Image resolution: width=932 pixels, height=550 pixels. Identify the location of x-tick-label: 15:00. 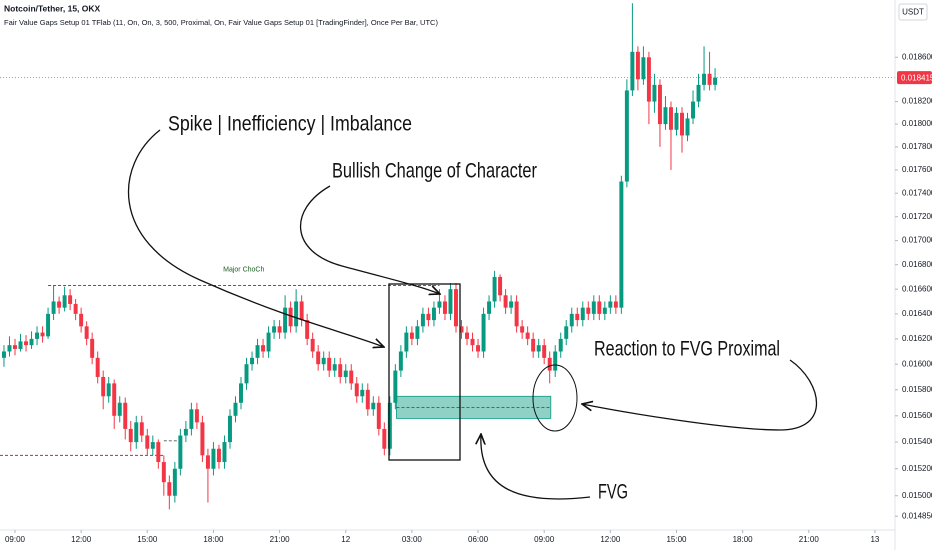
(676, 539).